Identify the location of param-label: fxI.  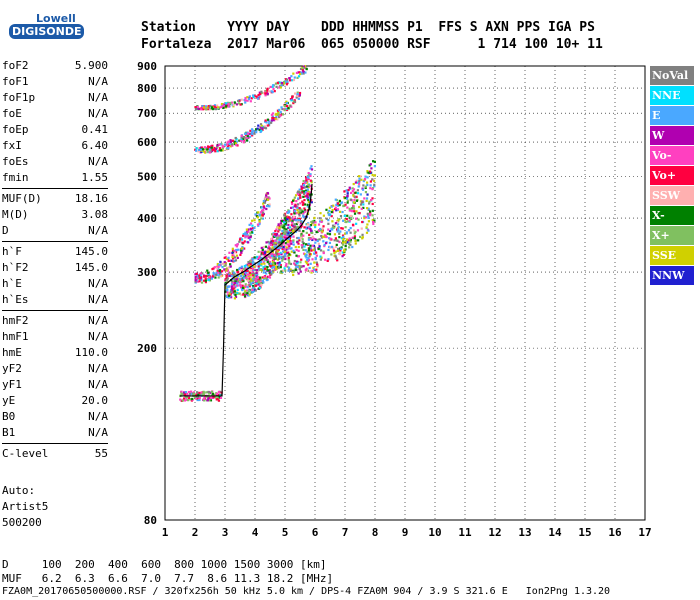
(12, 145).